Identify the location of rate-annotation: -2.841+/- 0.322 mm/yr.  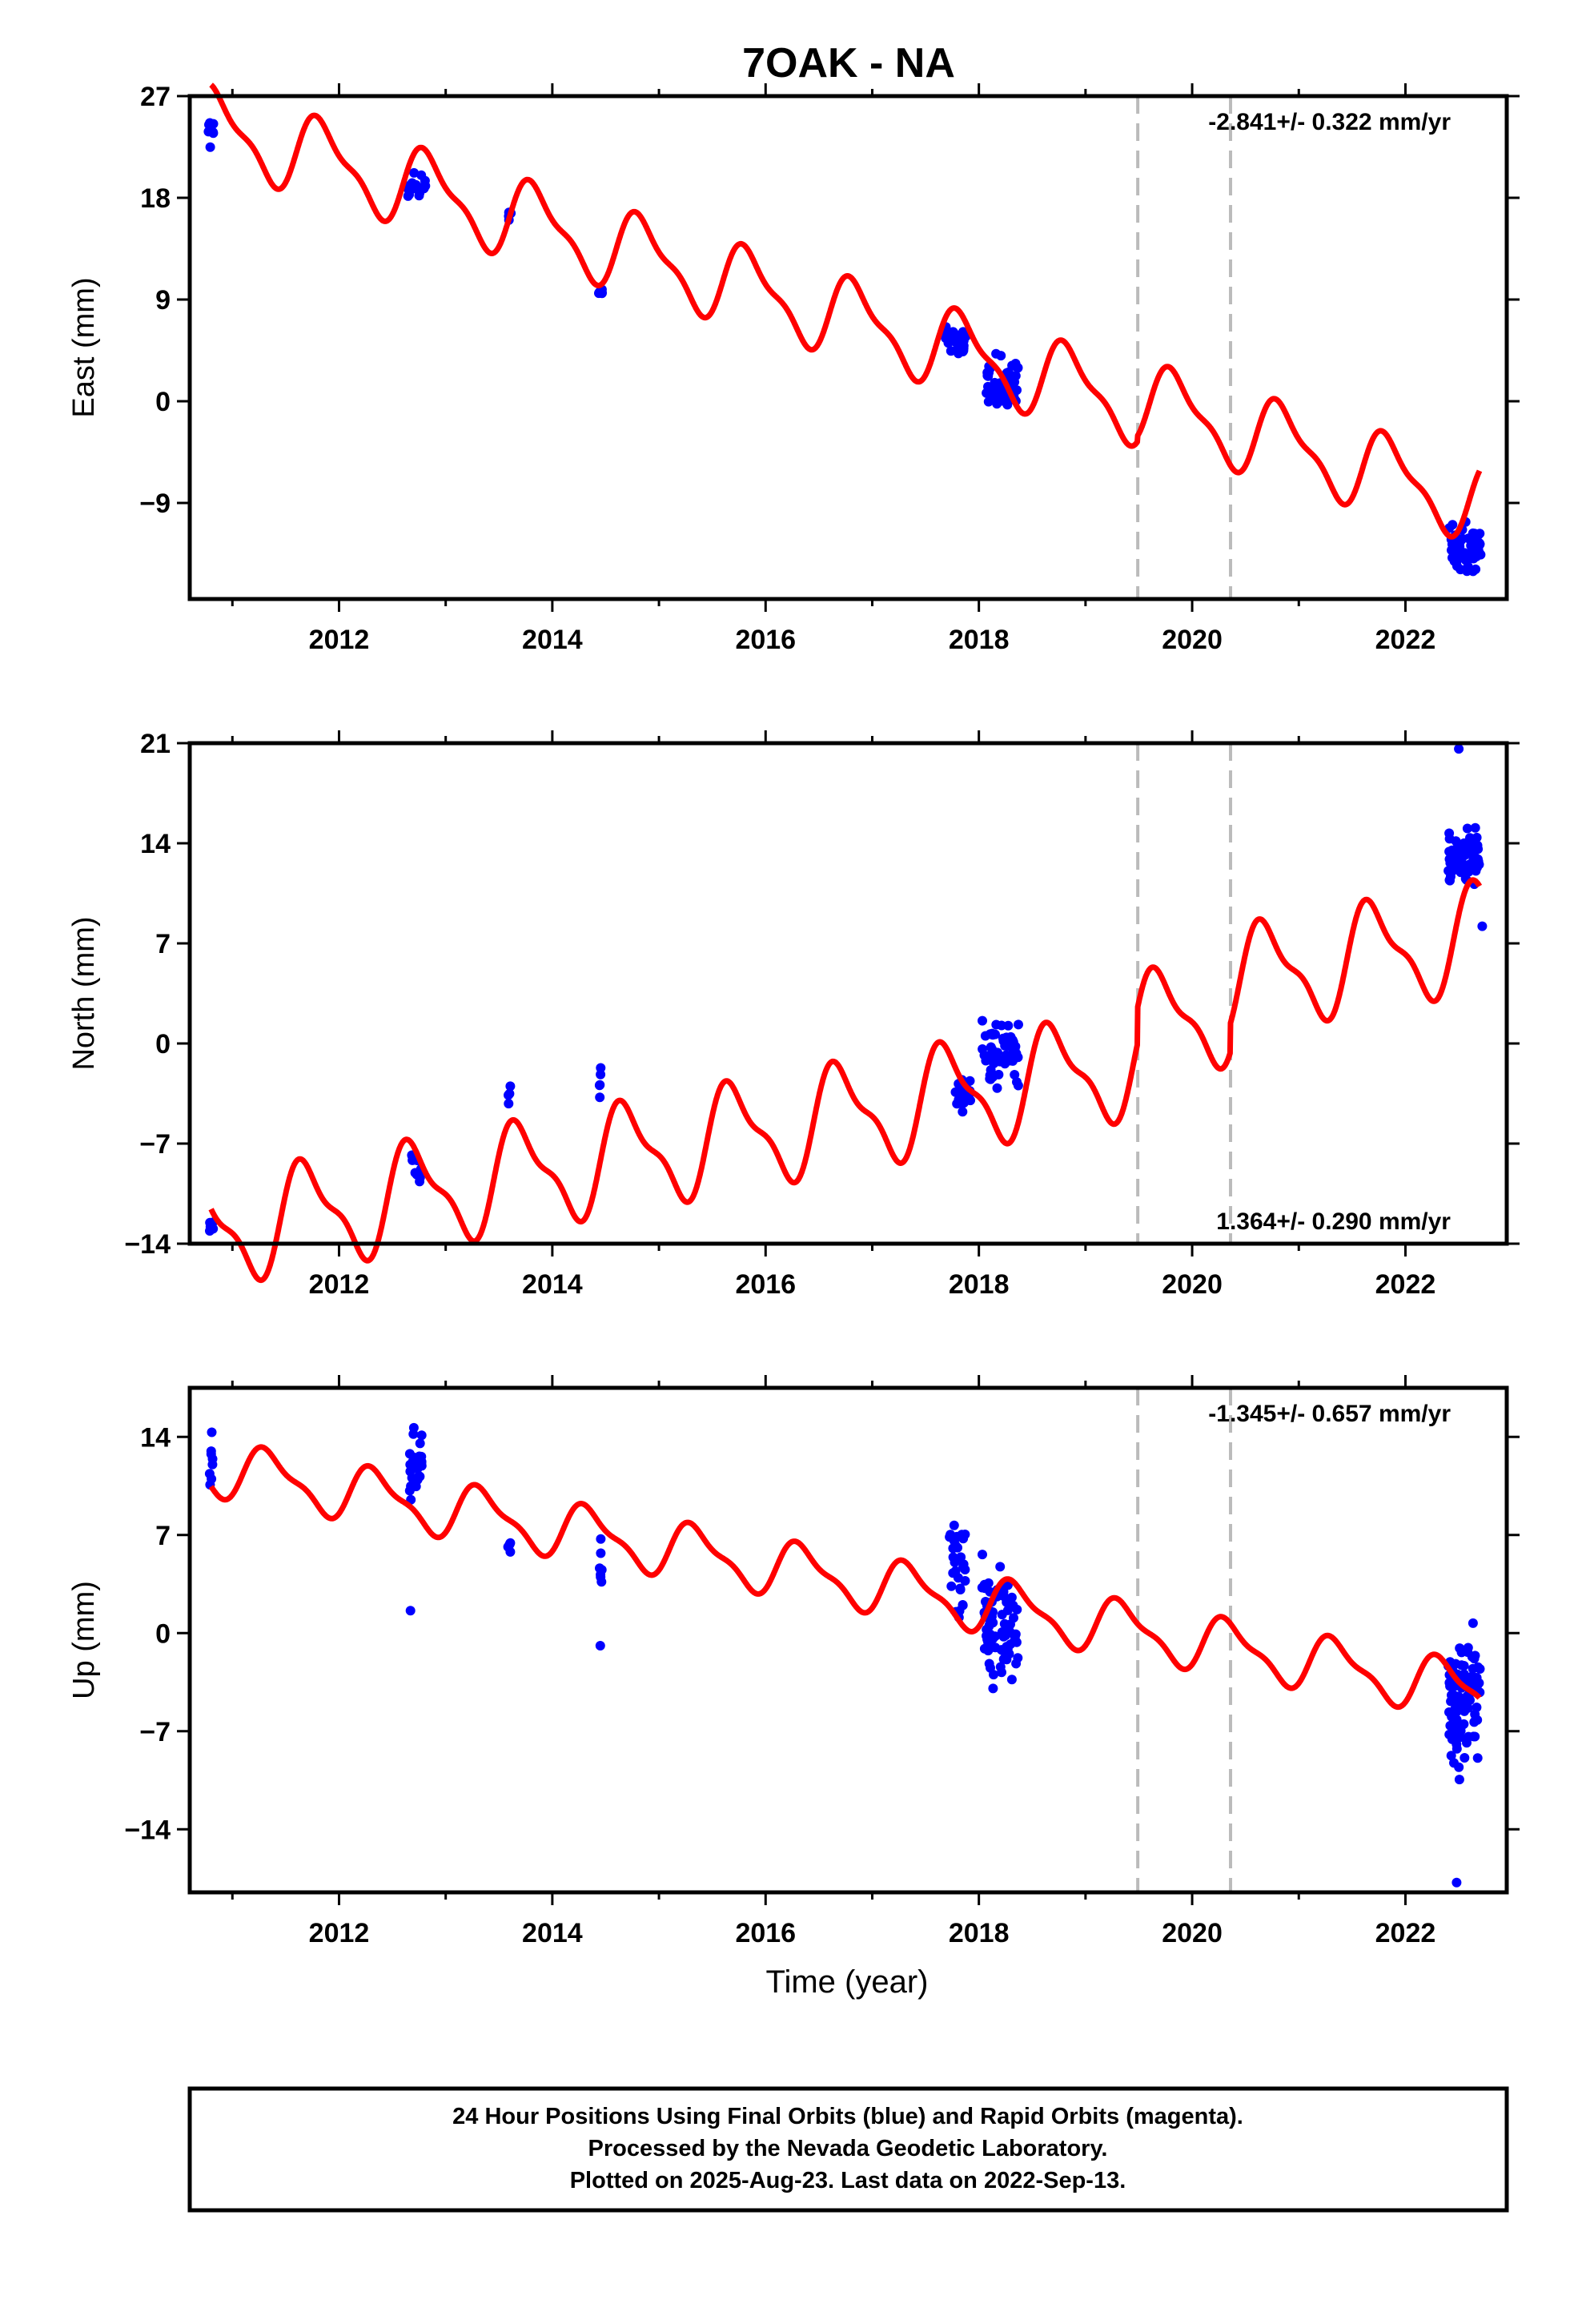
(1329, 122).